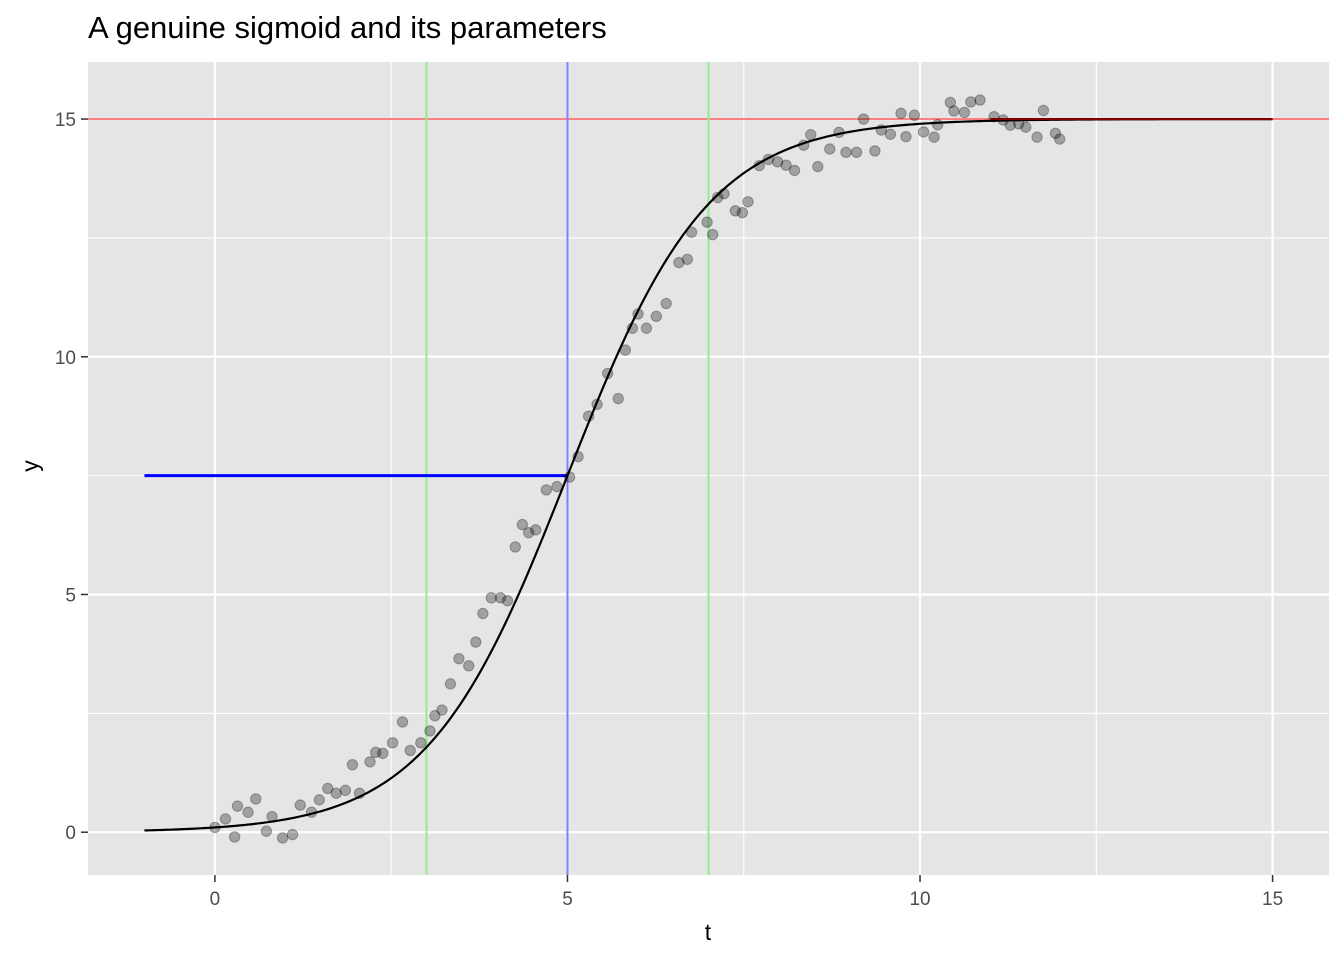 The width and height of the screenshot is (1344, 965). Describe the element at coordinates (347, 27) in the screenshot. I see `chart-title: A genuine sigmoid and its parameters` at that location.